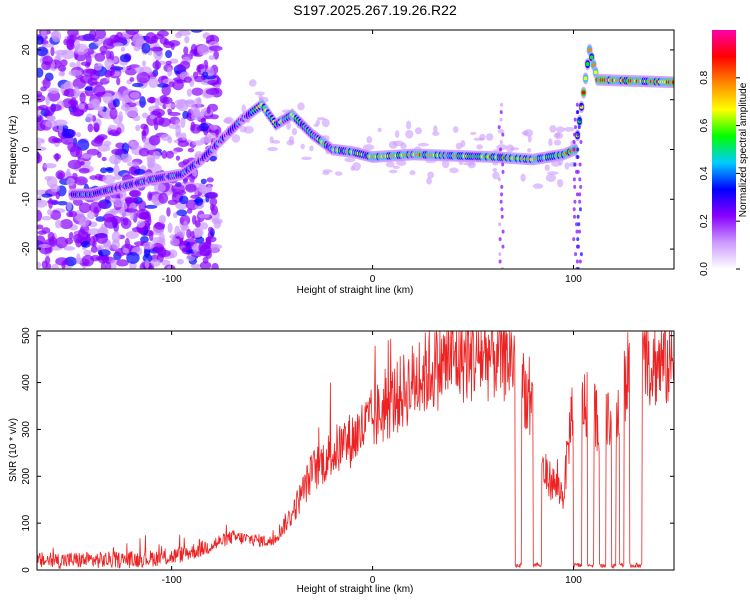 This screenshot has height=600, width=750. Describe the element at coordinates (26, 199) in the screenshot. I see `spectrogram-ytick-label: -10` at that location.